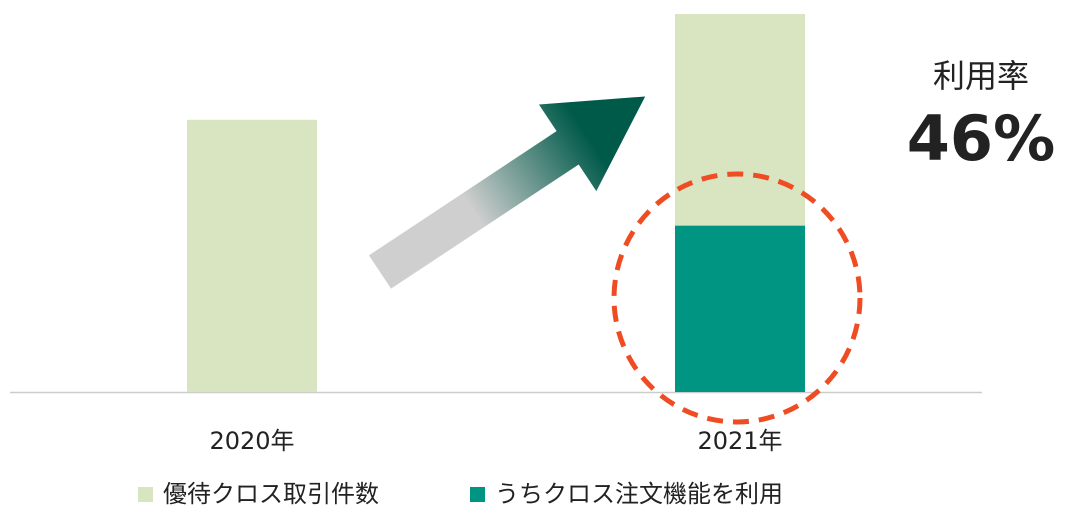  I want to click on x-tick-label: 2020年, so click(251, 441).